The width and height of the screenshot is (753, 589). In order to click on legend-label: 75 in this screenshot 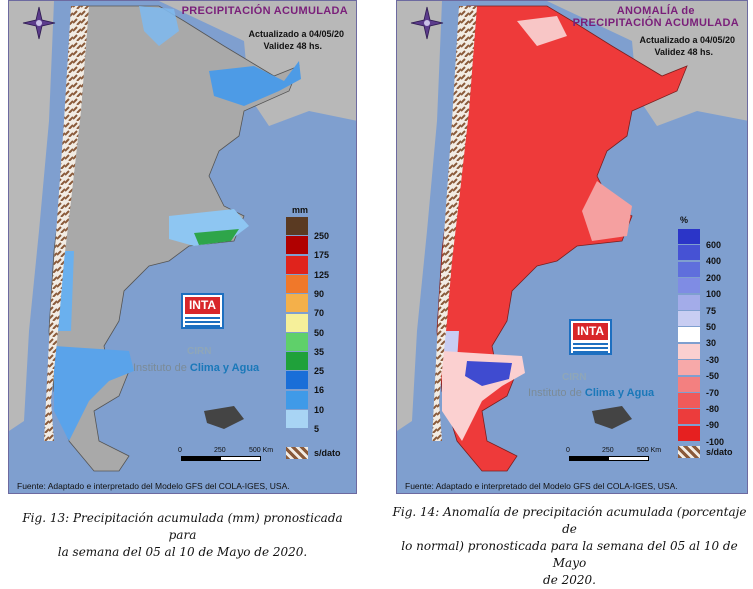, I will do `click(711, 310)`.